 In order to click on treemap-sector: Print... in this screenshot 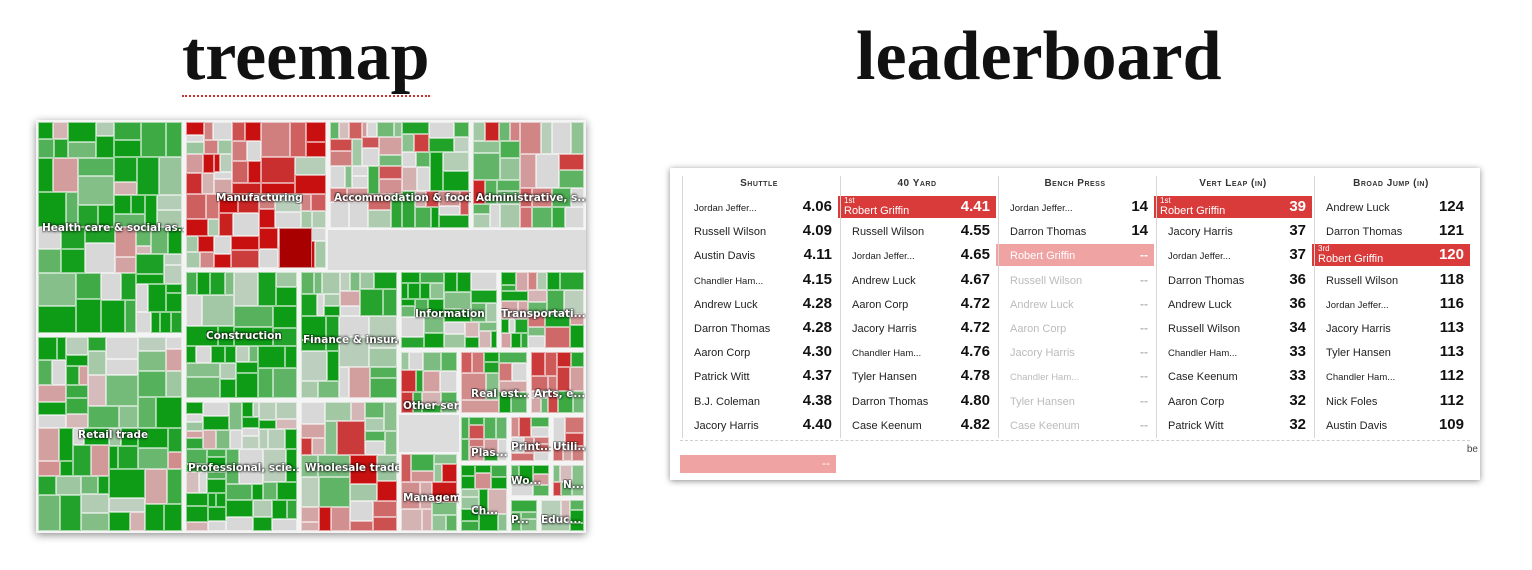, I will do `click(530, 439)`.